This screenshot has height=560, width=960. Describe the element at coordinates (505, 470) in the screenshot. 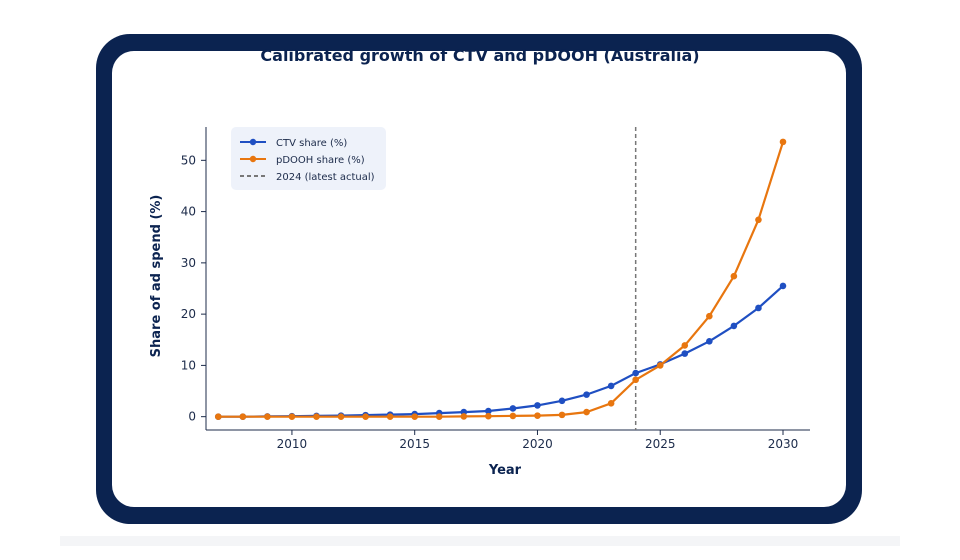

I see `x-axis-label: Year` at that location.